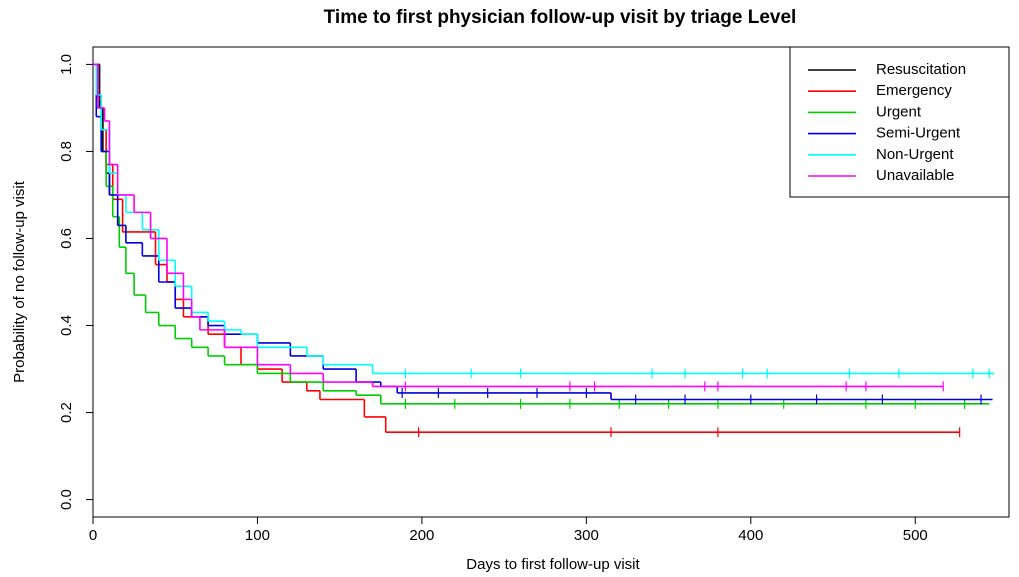 This screenshot has height=577, width=1019. What do you see at coordinates (553, 564) in the screenshot?
I see `x-axis-label: Days to first follow-up visit` at bounding box center [553, 564].